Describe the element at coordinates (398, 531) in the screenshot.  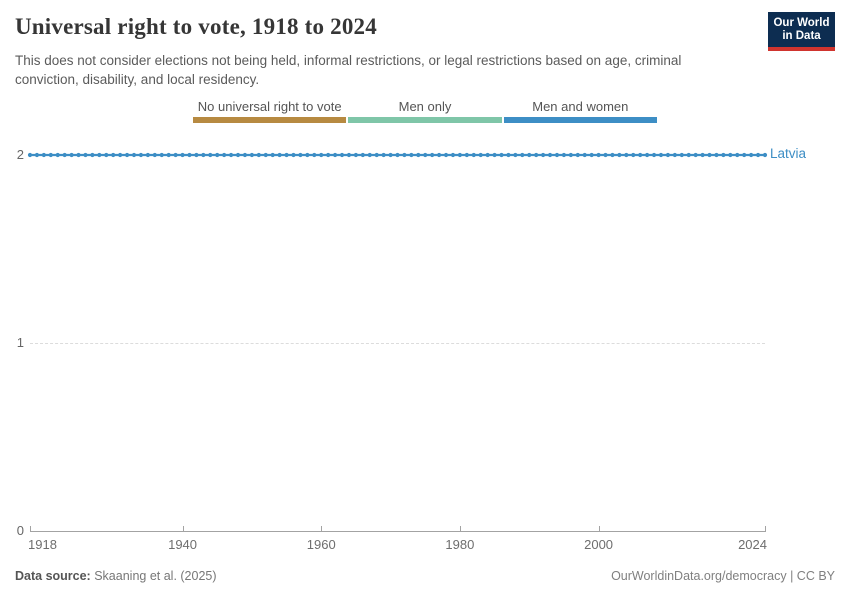
I see `x-axis-line` at that location.